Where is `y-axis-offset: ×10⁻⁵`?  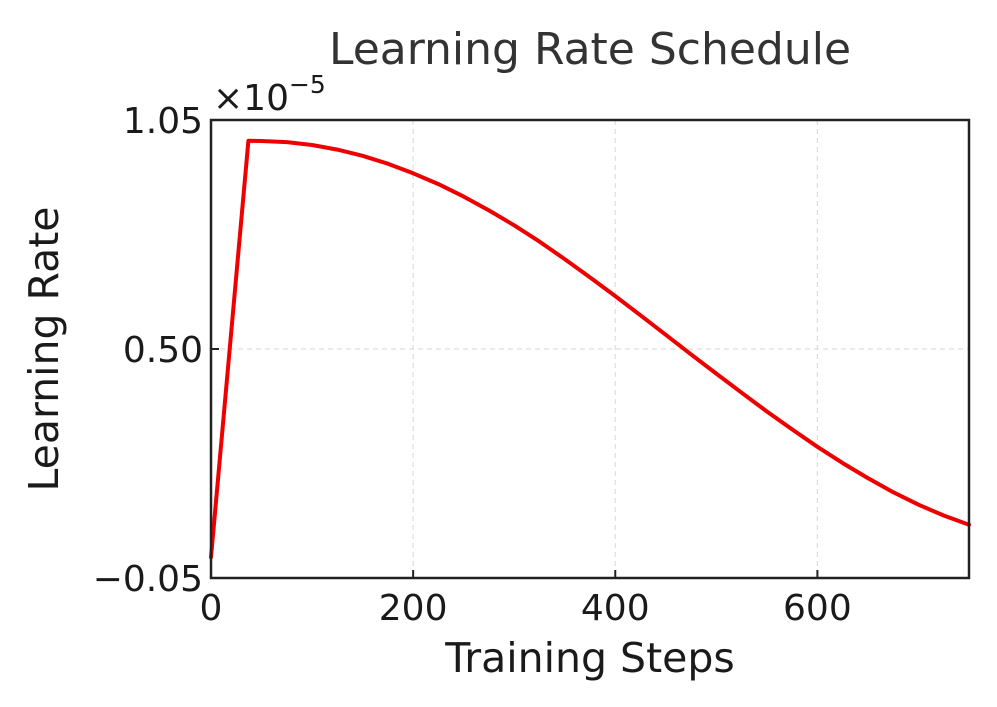
y-axis-offset: ×10⁻⁵ is located at coordinates (269, 94).